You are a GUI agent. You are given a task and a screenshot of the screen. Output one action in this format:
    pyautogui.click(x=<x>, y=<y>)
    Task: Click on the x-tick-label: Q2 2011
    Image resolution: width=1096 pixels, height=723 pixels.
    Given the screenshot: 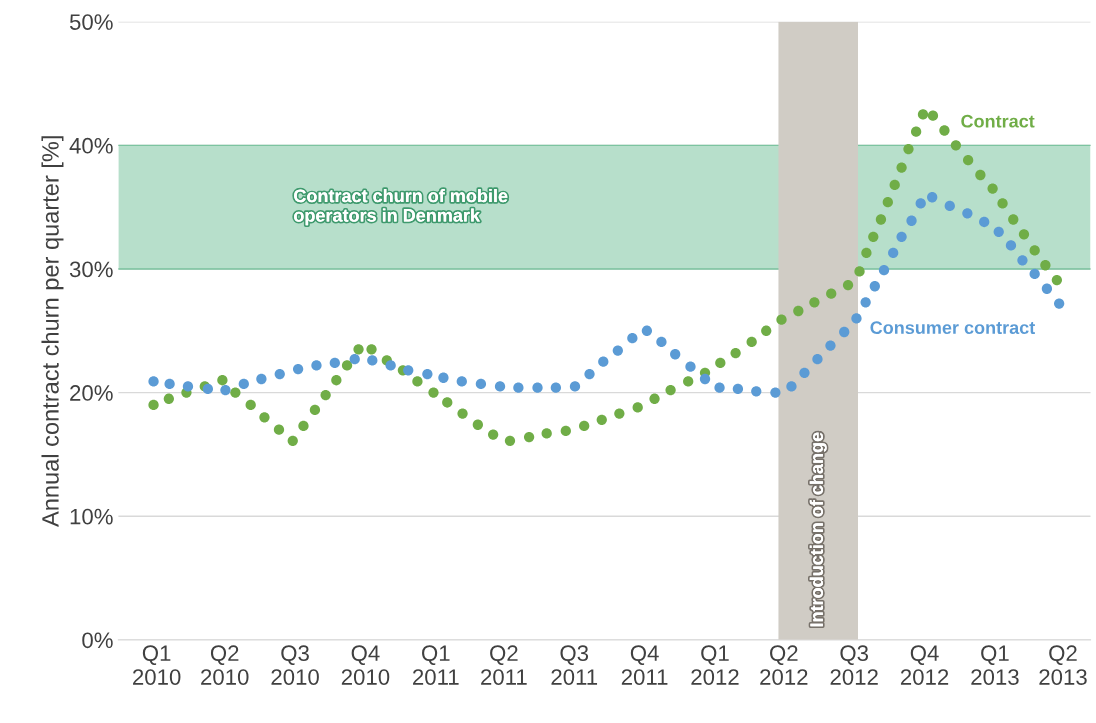 What is the action you would take?
    pyautogui.click(x=504, y=665)
    